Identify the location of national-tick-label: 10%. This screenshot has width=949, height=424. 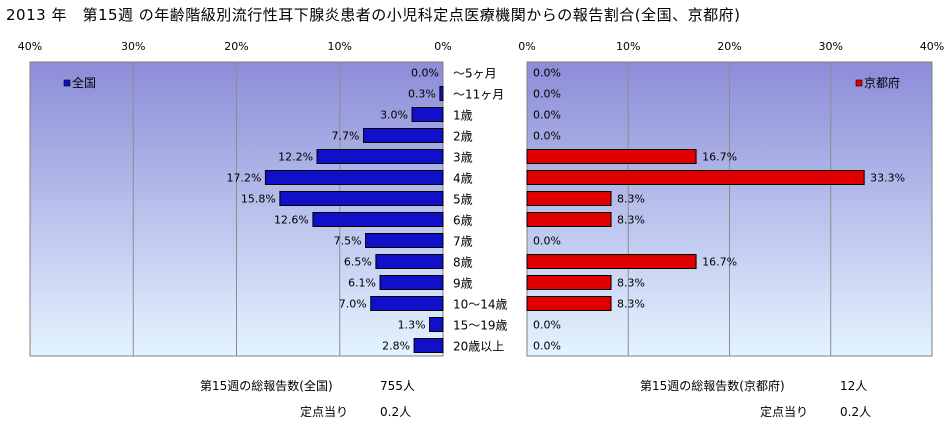
(340, 46).